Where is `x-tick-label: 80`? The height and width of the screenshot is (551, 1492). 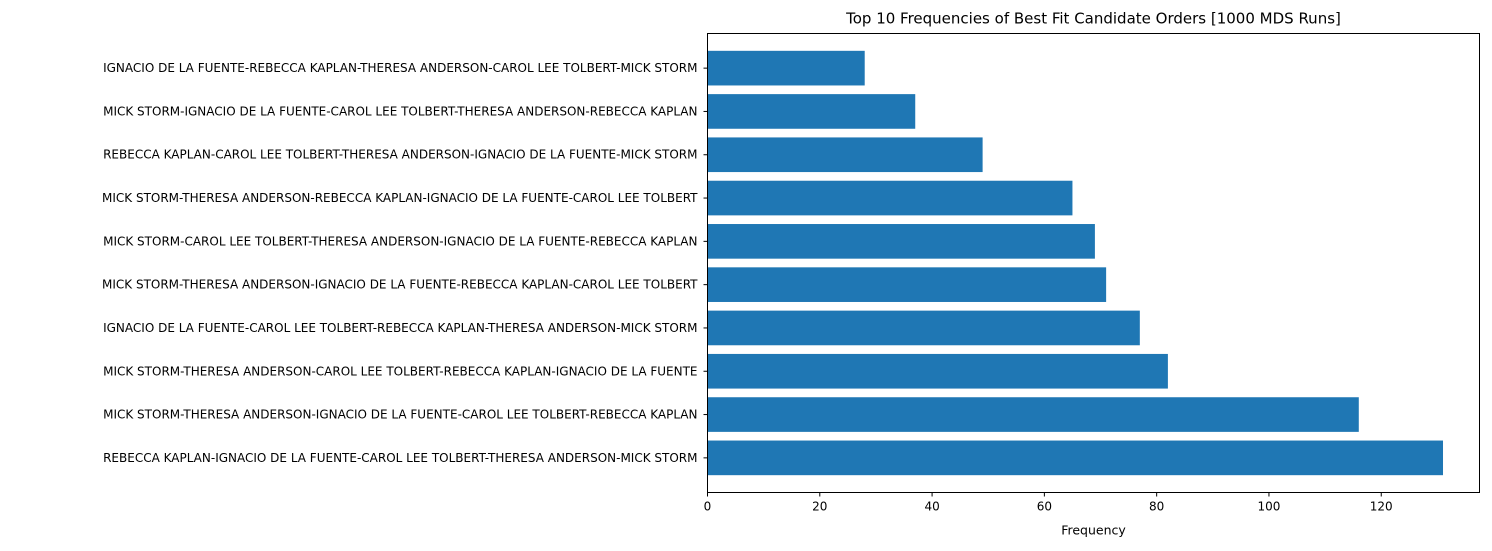 x-tick-label: 80 is located at coordinates (1156, 507).